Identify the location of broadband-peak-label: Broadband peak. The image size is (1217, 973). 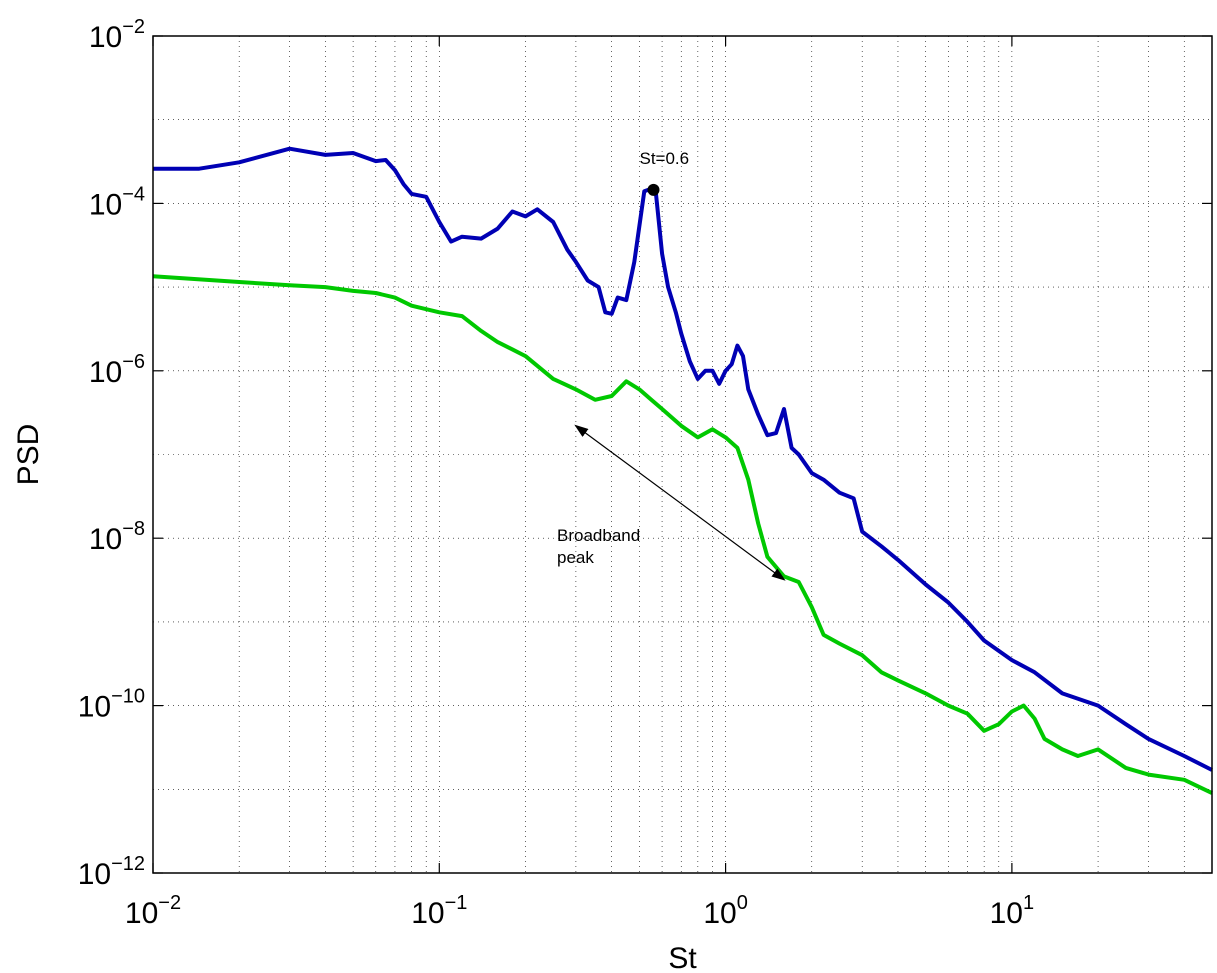
(598, 546).